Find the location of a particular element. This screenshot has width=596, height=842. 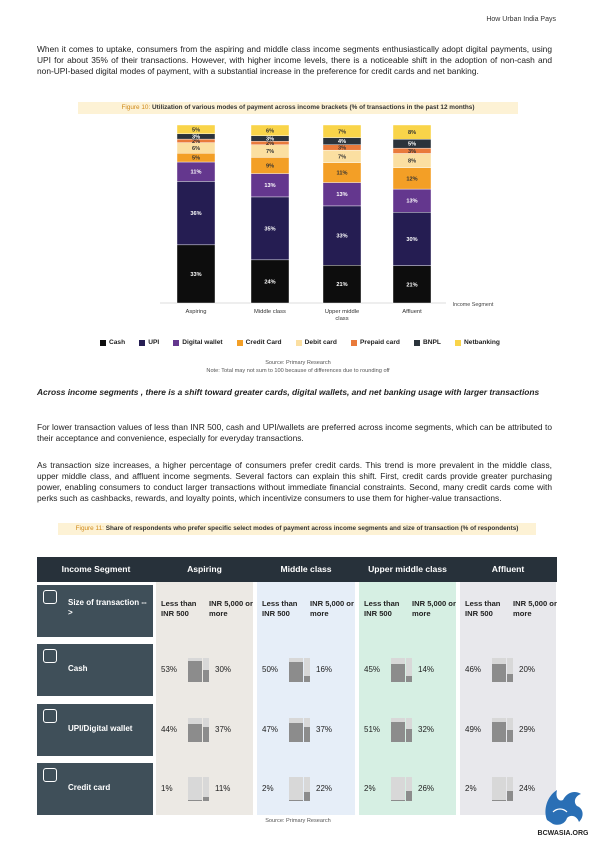

category-label: class is located at coordinates (341, 319).